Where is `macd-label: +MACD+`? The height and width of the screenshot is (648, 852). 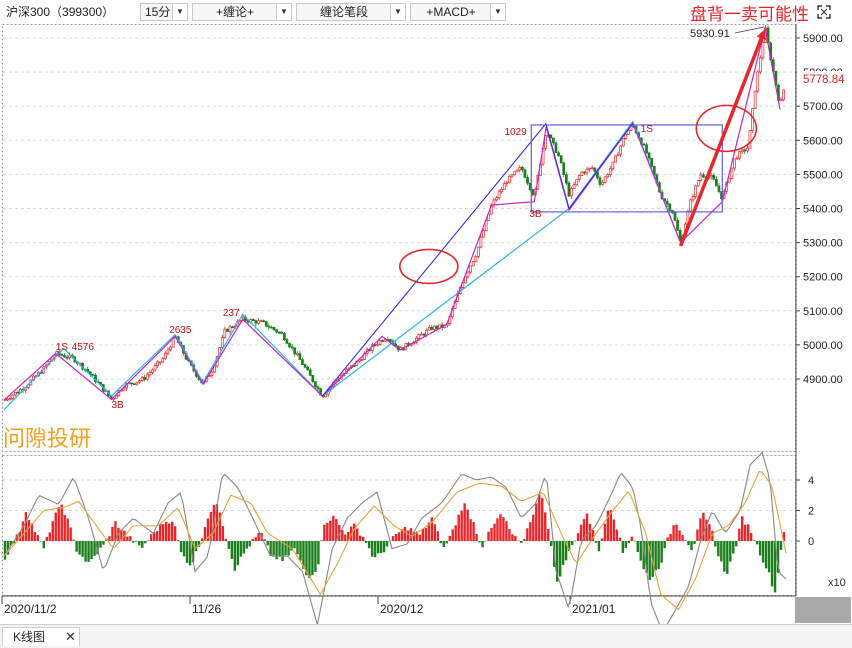
macd-label: +MACD+ is located at coordinates (451, 12).